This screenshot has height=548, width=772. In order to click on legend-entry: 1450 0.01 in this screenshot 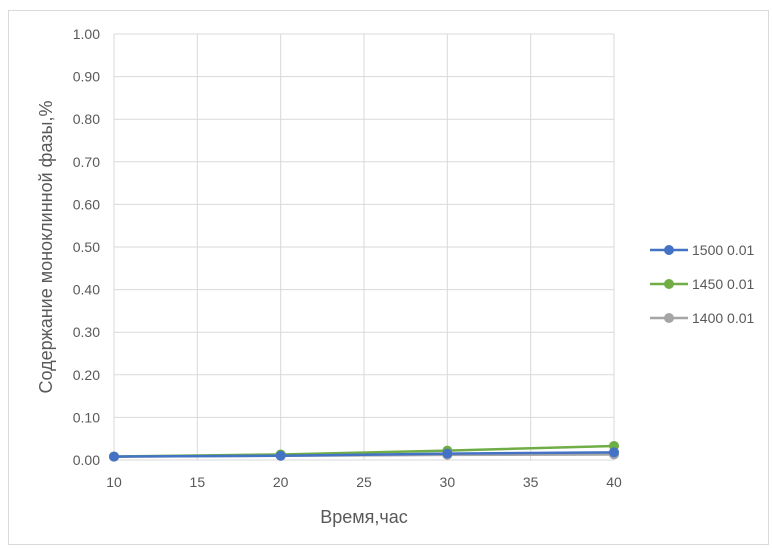, I will do `click(702, 284)`.